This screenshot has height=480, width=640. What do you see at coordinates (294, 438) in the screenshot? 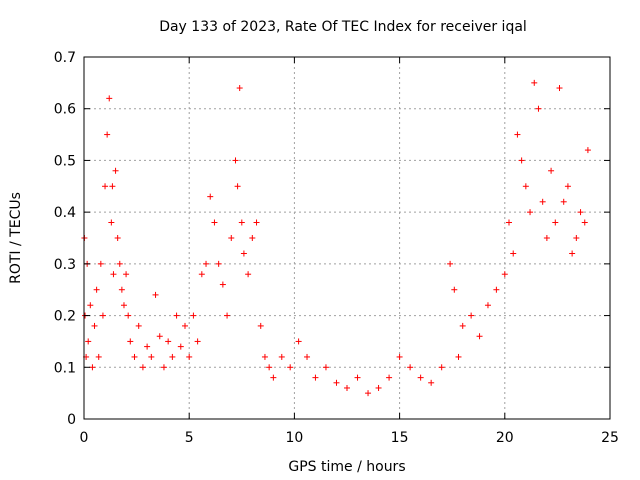
I see `x-tick-label: 10` at bounding box center [294, 438].